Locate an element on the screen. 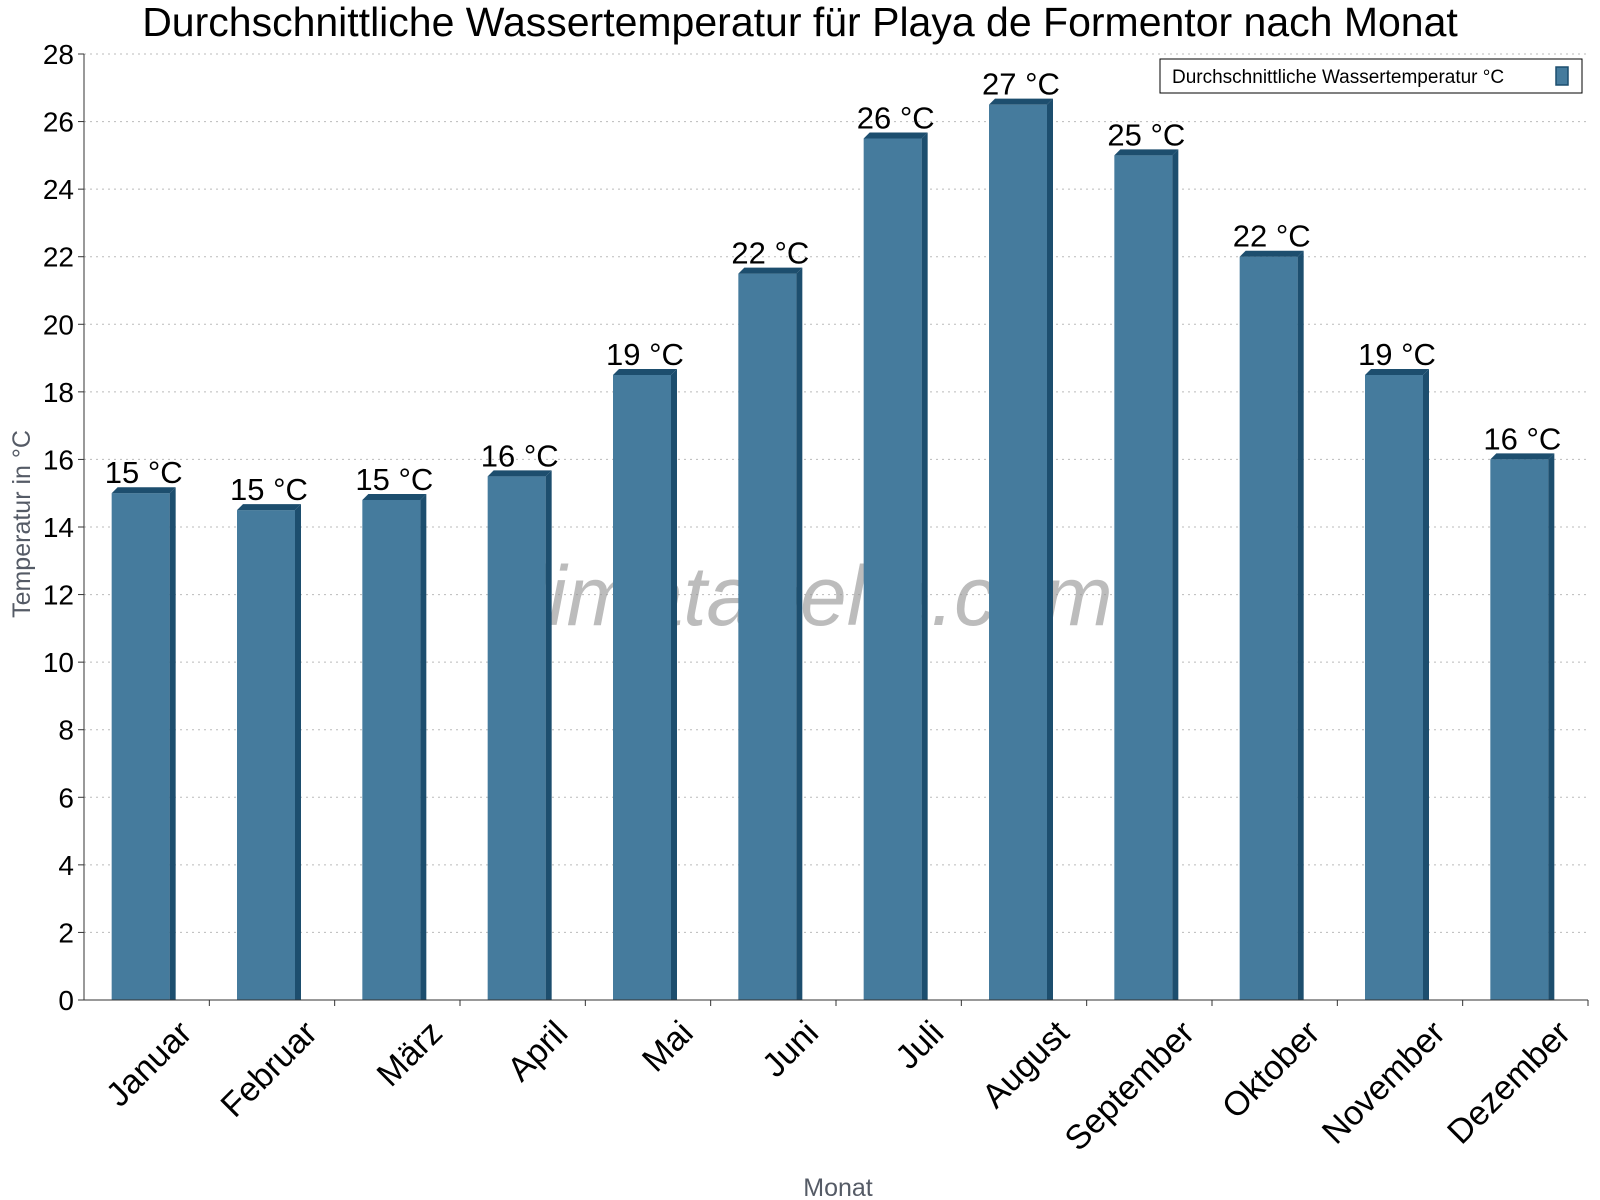 The width and height of the screenshot is (1600, 1200). x-tick-label: Dezember is located at coordinates (1509, 1083).